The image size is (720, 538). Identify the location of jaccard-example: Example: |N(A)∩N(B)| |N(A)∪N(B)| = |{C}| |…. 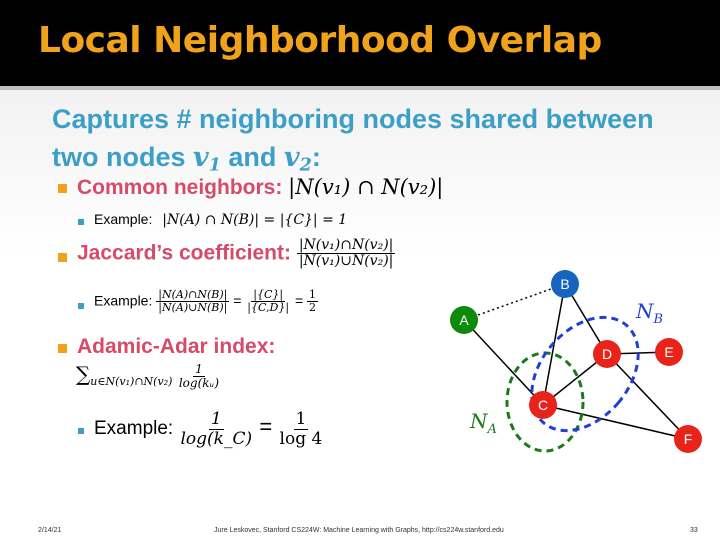
(206, 301).